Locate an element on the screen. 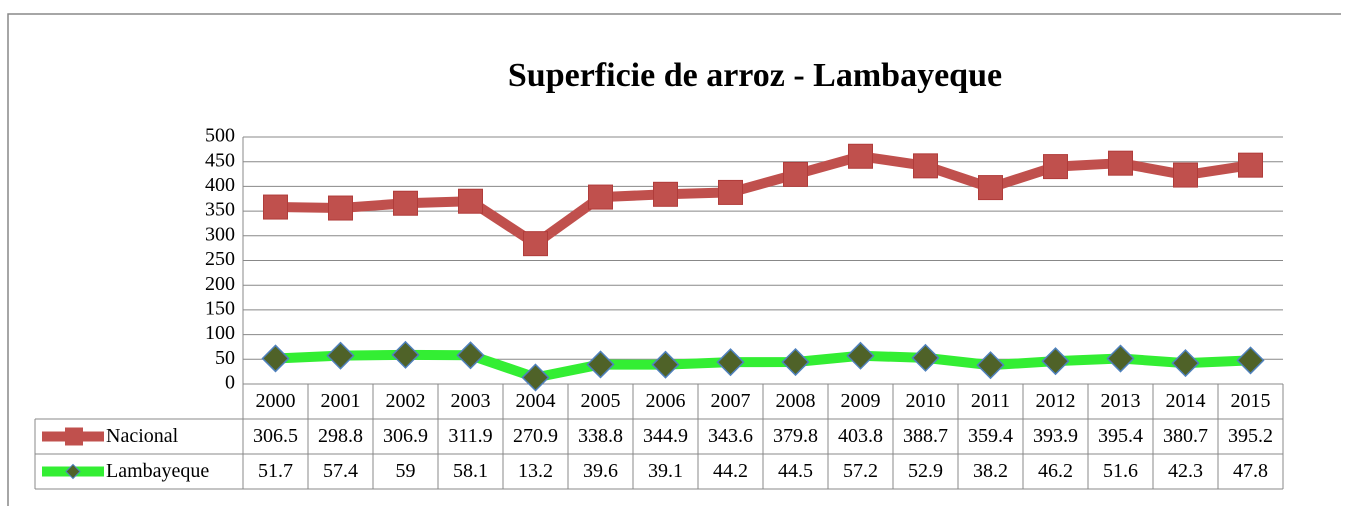  x-tick-label: 2009 is located at coordinates (861, 401).